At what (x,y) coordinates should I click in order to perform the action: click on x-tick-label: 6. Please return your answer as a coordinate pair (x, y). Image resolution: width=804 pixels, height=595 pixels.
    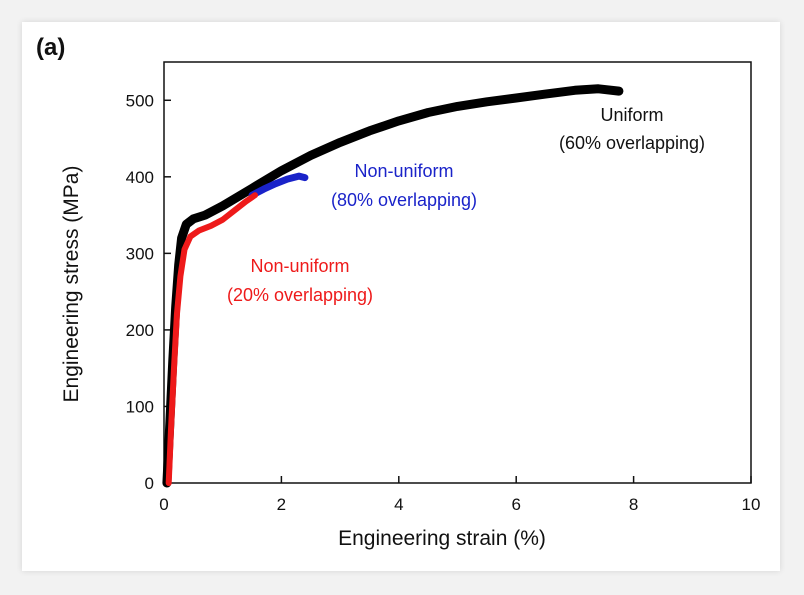
    Looking at the image, I should click on (515, 504).